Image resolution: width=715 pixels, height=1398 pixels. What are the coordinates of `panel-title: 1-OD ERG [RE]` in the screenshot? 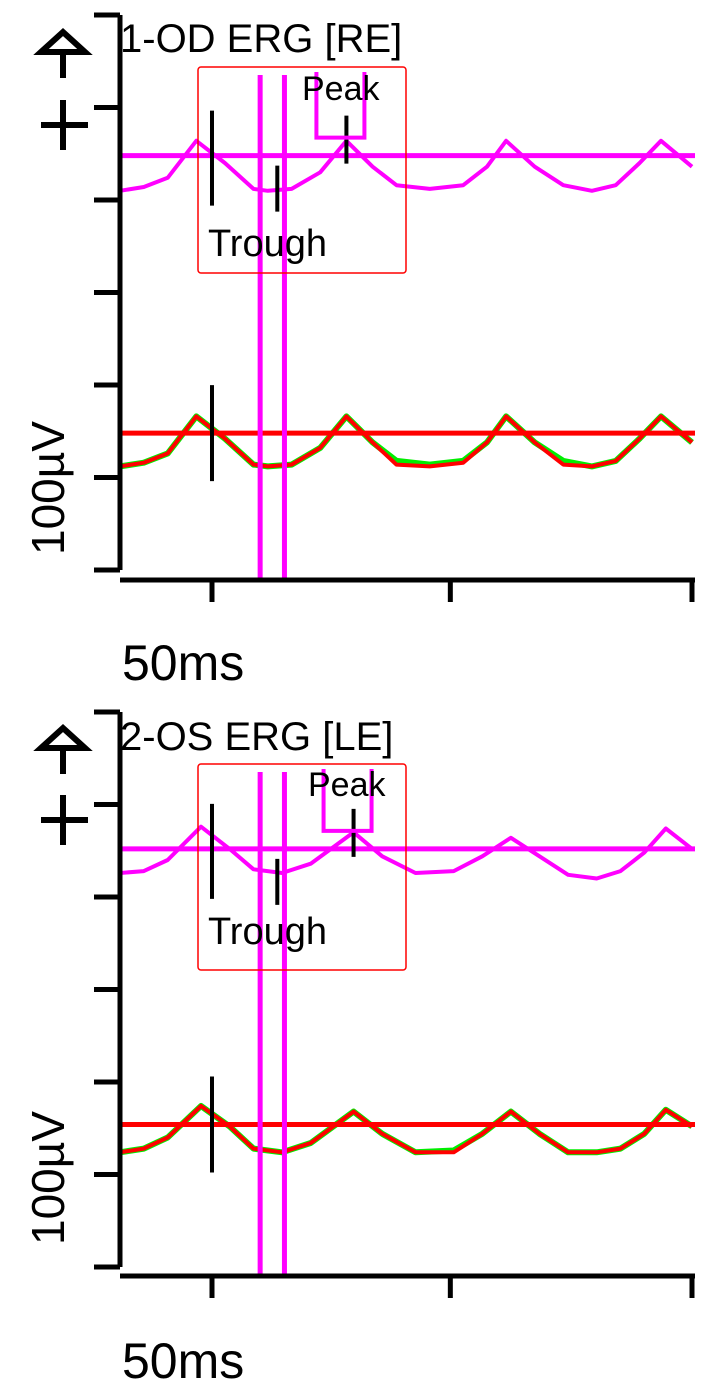 It's located at (261, 39).